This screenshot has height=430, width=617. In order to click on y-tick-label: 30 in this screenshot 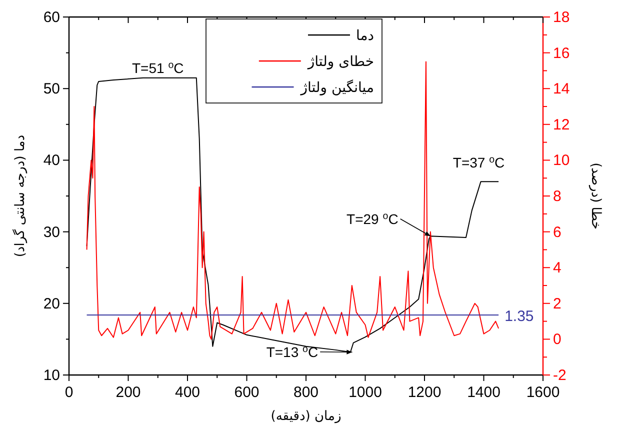, I will do `click(51, 232)`.